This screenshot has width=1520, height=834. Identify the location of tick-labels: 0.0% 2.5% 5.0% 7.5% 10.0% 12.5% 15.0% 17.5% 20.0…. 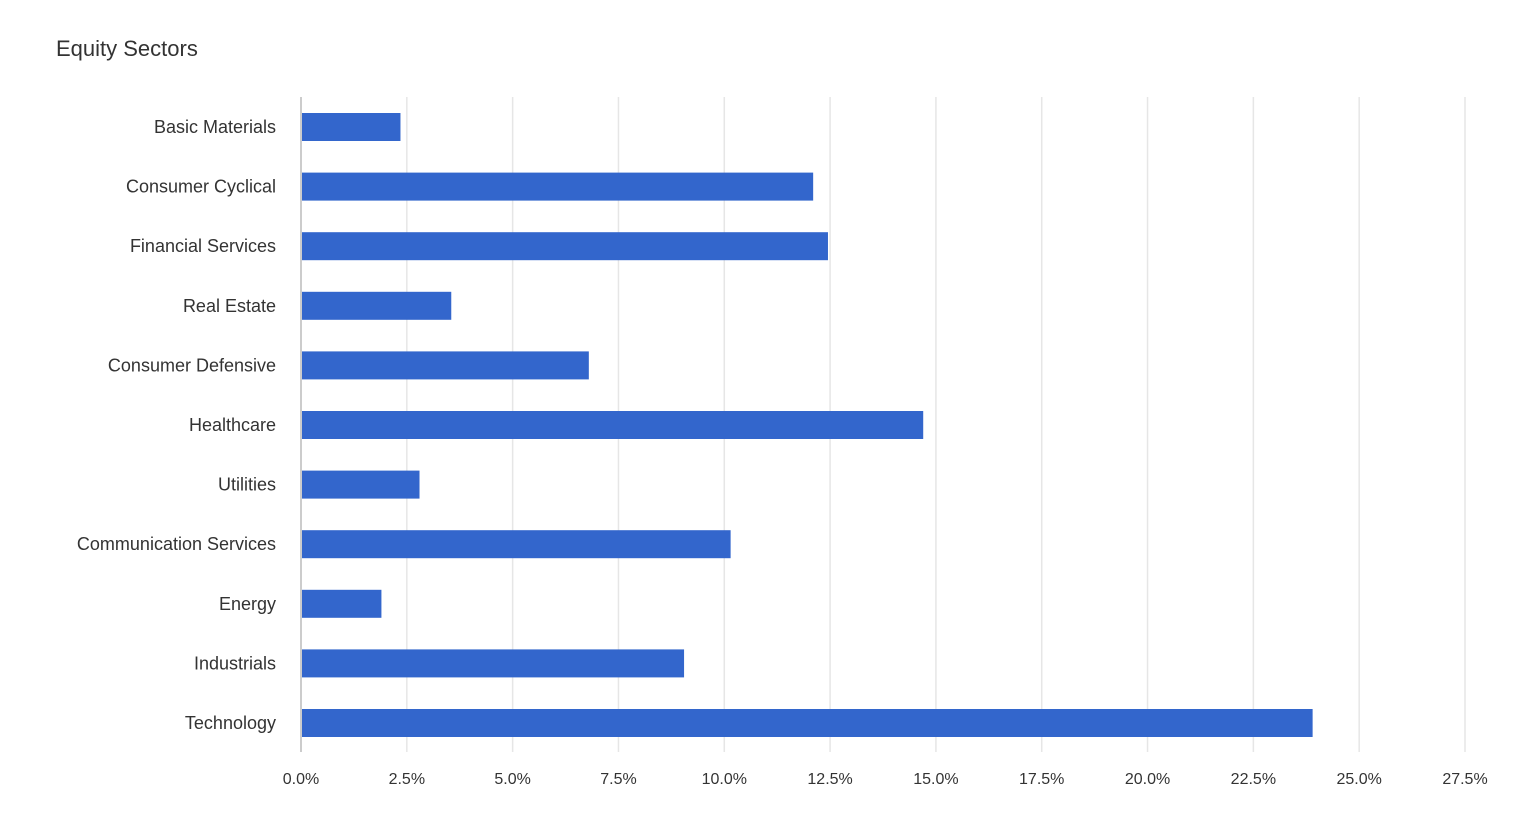
(885, 779).